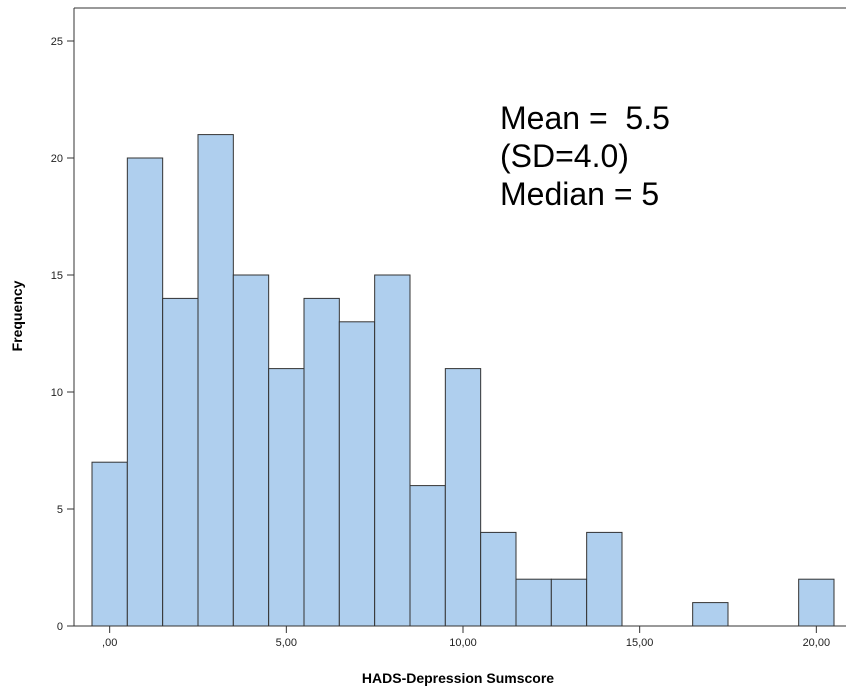 This screenshot has width=846, height=689. Describe the element at coordinates (286, 643) in the screenshot. I see `x-tick-label: 5,00` at that location.